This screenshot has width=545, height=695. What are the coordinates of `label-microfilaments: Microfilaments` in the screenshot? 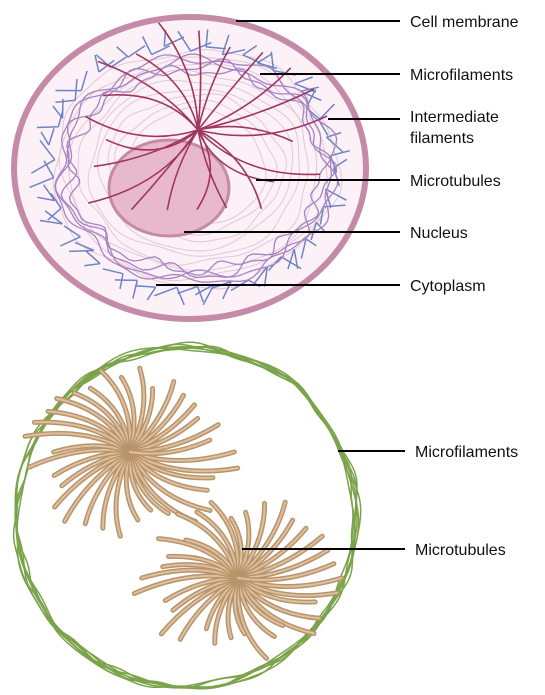 It's located at (461, 75).